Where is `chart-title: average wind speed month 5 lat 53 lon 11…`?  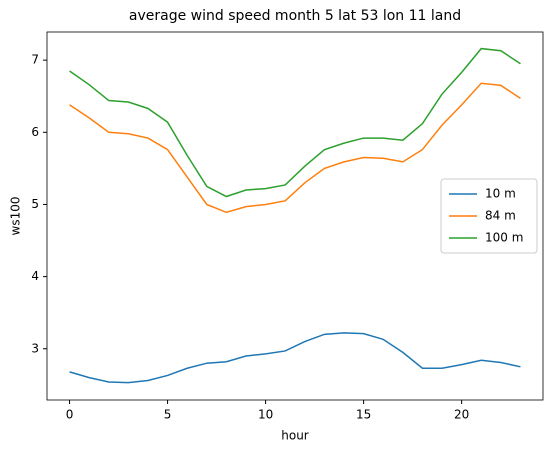 chart-title: average wind speed month 5 lat 53 lon 11… is located at coordinates (295, 16).